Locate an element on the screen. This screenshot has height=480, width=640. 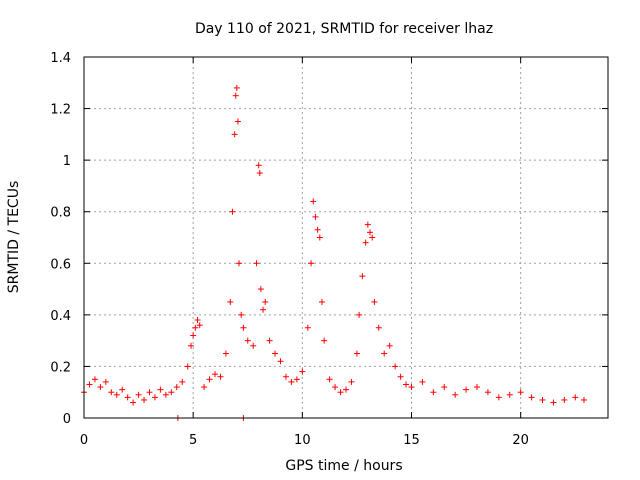
x-tick-label: 15 is located at coordinates (411, 440).